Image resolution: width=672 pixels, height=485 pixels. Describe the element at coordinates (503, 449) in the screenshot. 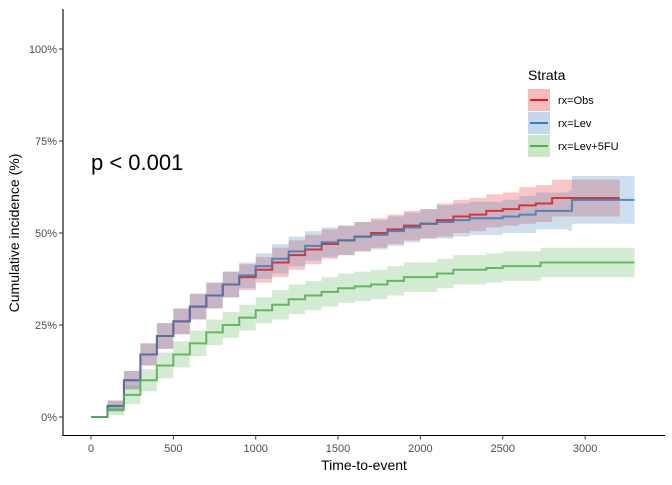

I see `x-tick-label: 2500` at that location.